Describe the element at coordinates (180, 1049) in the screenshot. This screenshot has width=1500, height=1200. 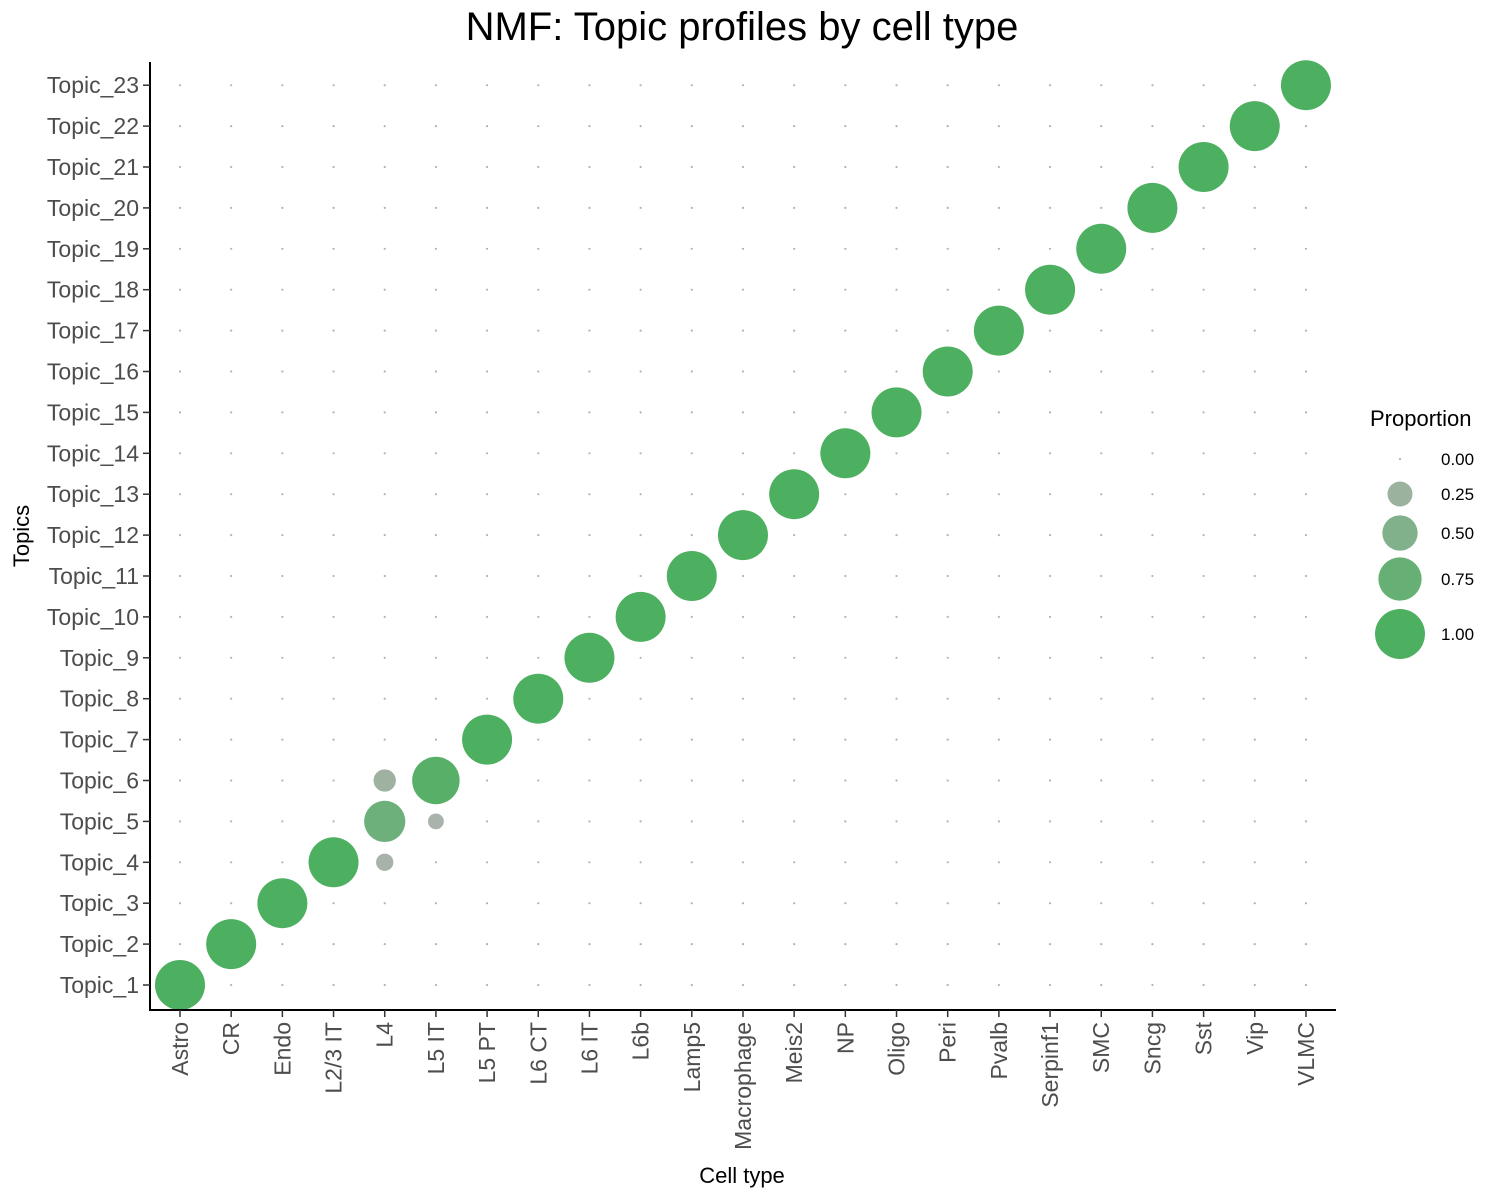
I see `x-tick-label: Astro` at that location.